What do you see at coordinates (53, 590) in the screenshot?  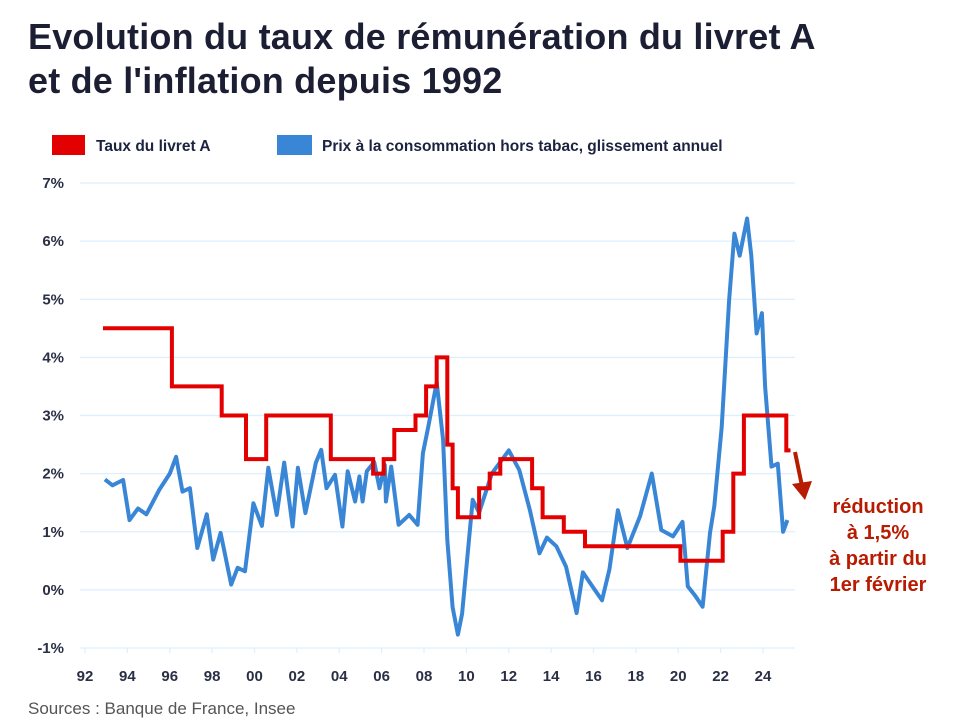 I see `y-tick-label: 0%` at bounding box center [53, 590].